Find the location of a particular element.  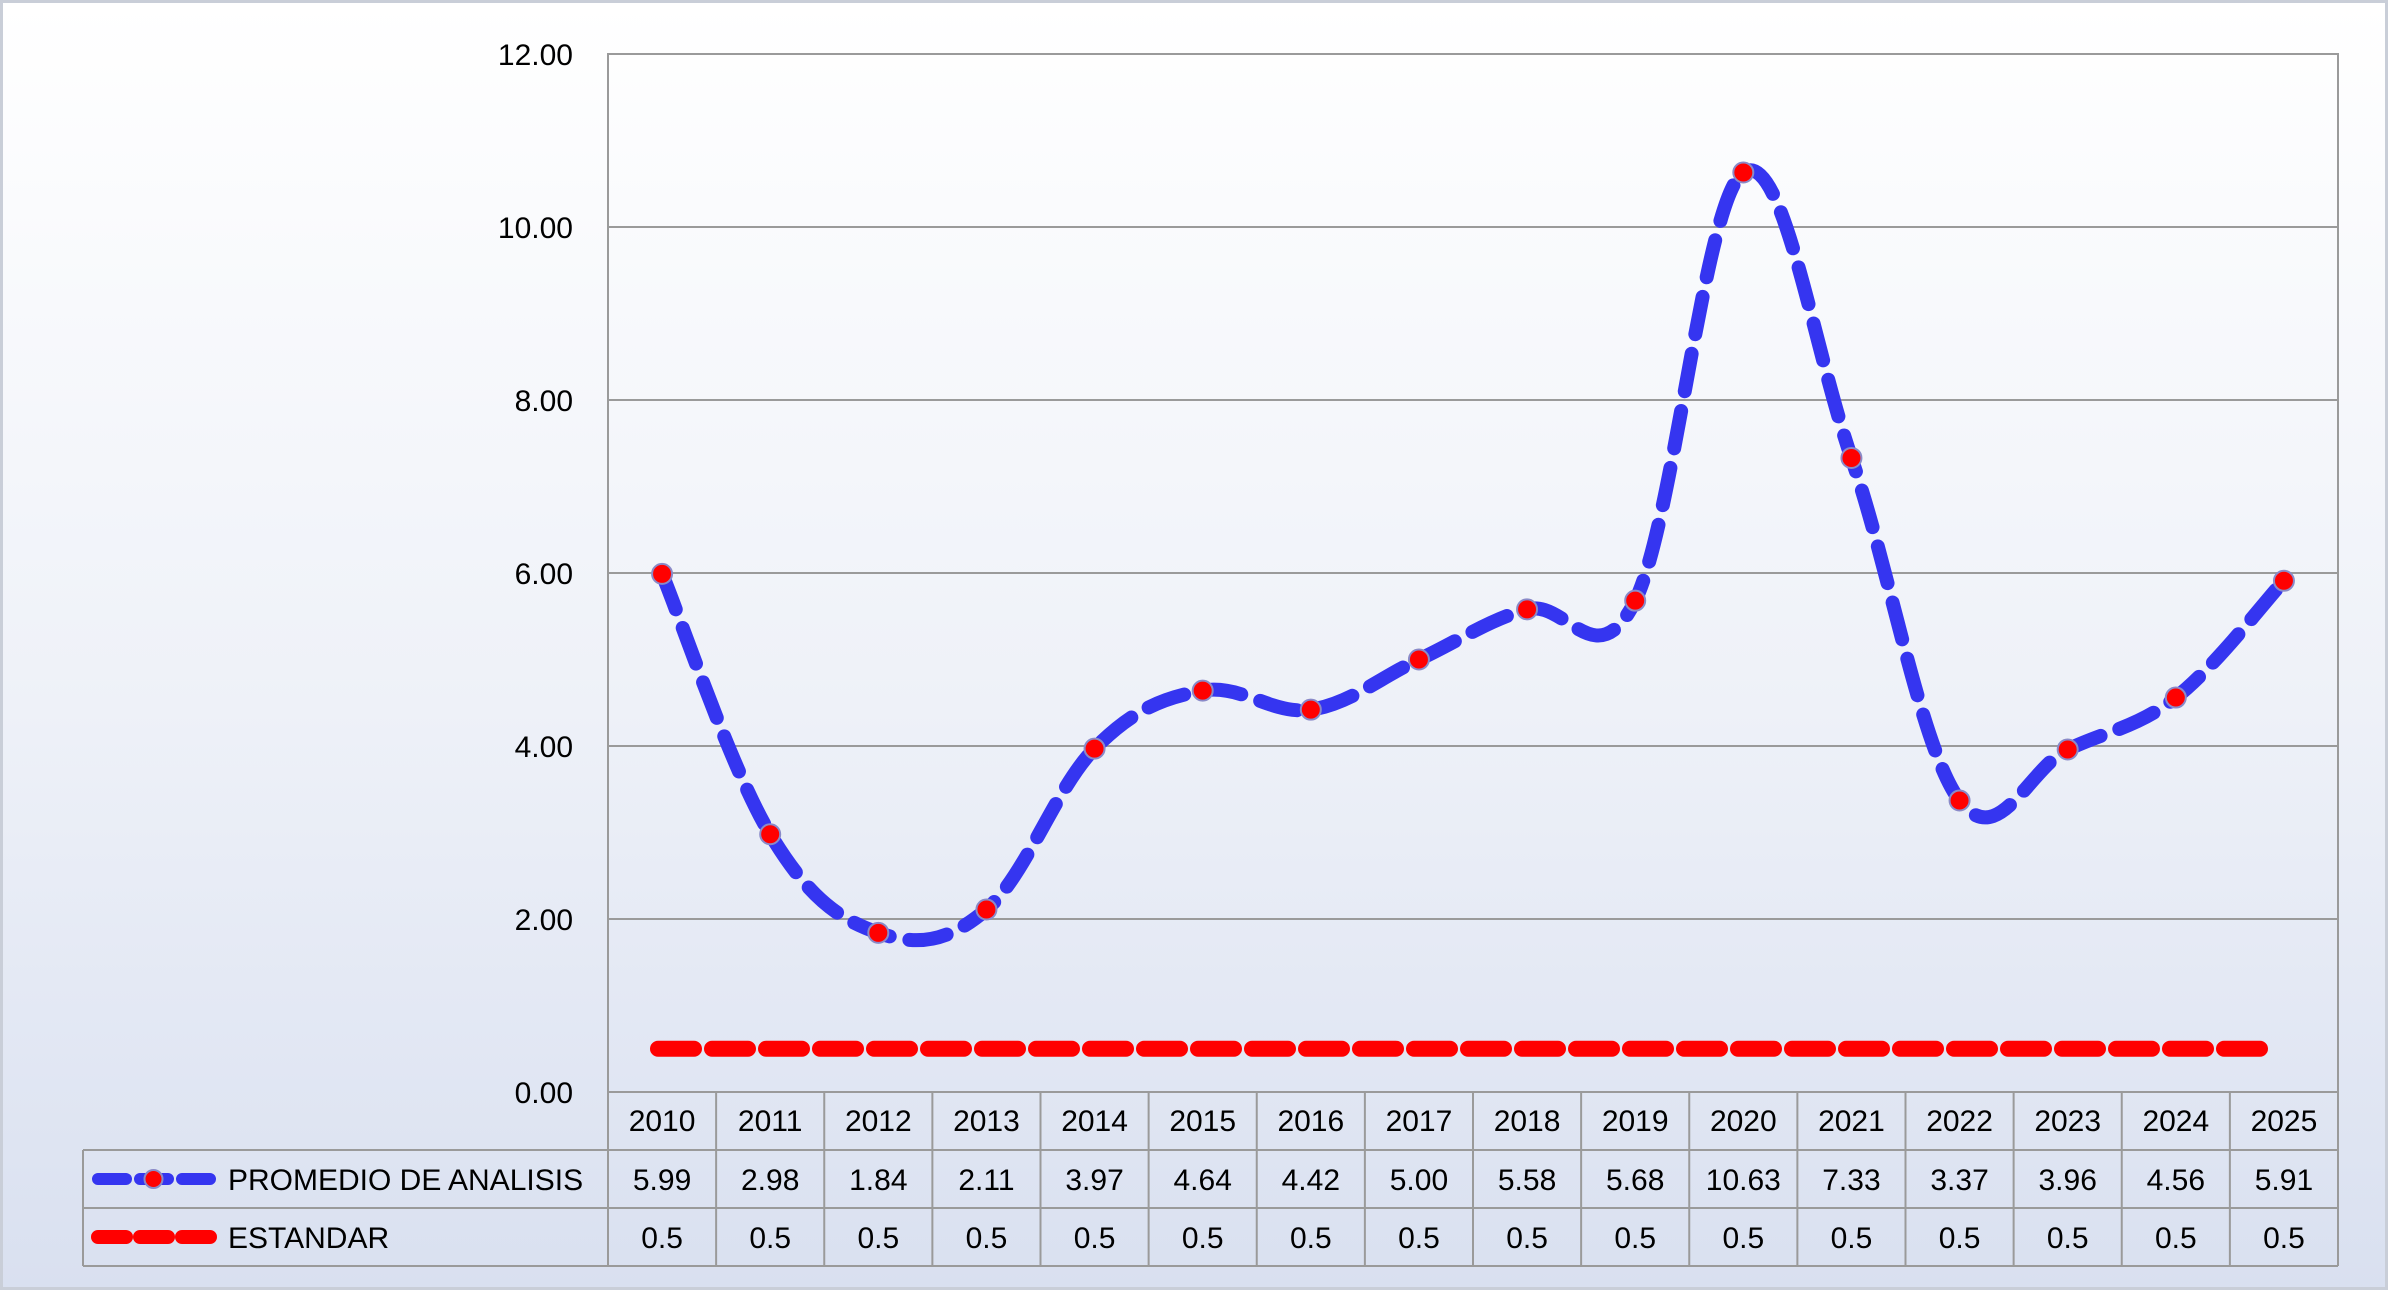

table-cell-value: 2.11 is located at coordinates (986, 1180).